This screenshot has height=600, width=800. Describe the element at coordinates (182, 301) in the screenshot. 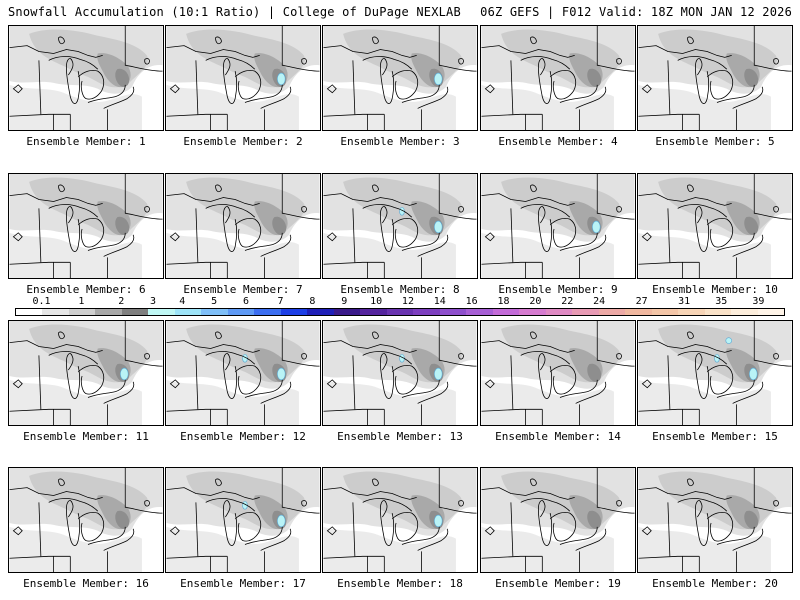

I see `colorbar-tick-label: 4` at that location.